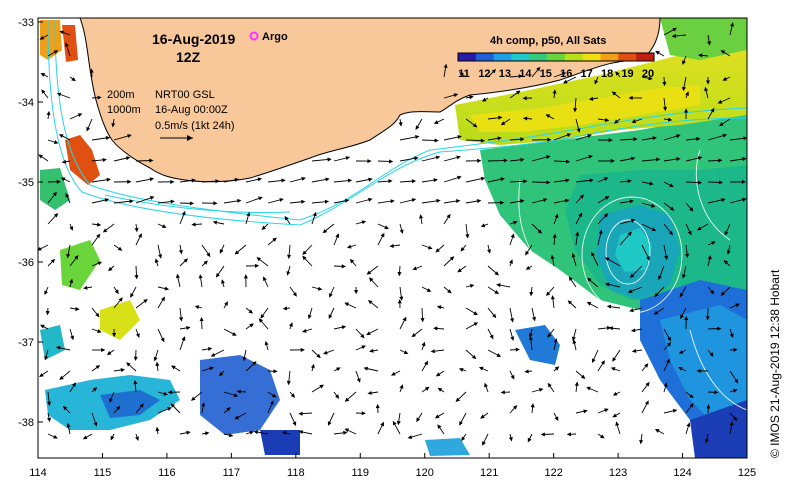 The width and height of the screenshot is (790, 492). Describe the element at coordinates (425, 473) in the screenshot. I see `lon-tick-label: 120` at that location.